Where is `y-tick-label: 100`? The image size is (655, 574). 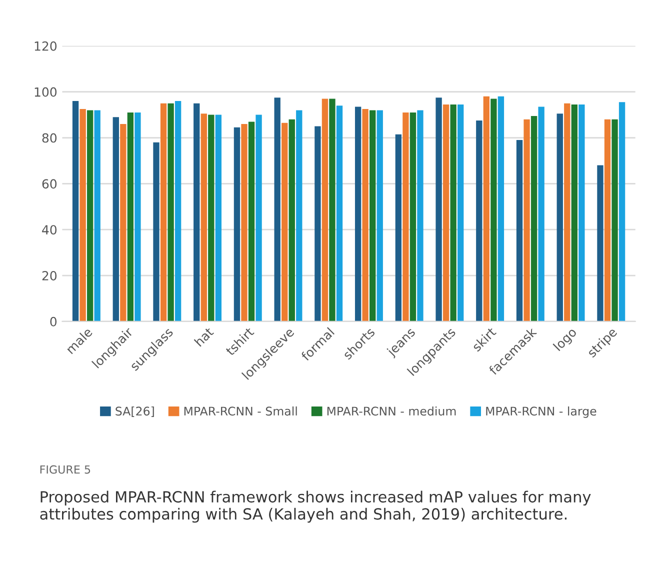 y-tick-label: 100 is located at coordinates (45, 92).